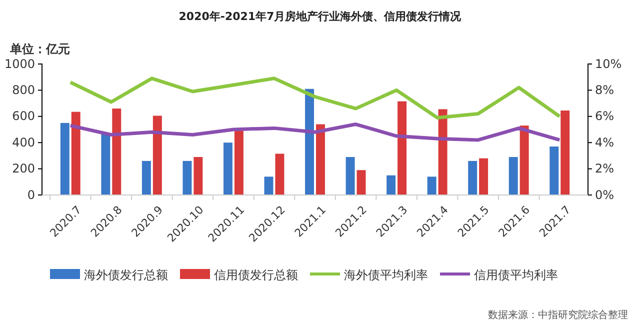  I want to click on y2-tick-label: 10%, so click(608, 63).